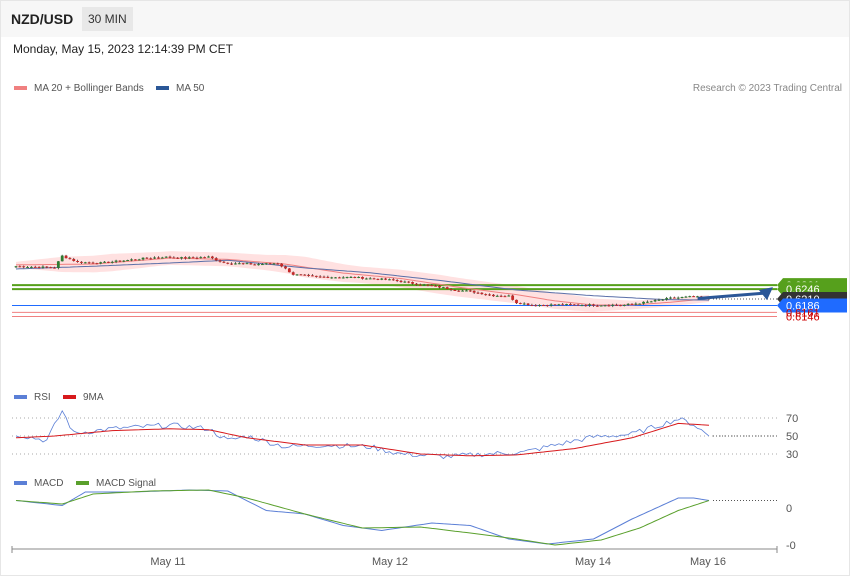 This screenshot has height=577, width=850. I want to click on symbol-title: NZD/USD, so click(42, 19).